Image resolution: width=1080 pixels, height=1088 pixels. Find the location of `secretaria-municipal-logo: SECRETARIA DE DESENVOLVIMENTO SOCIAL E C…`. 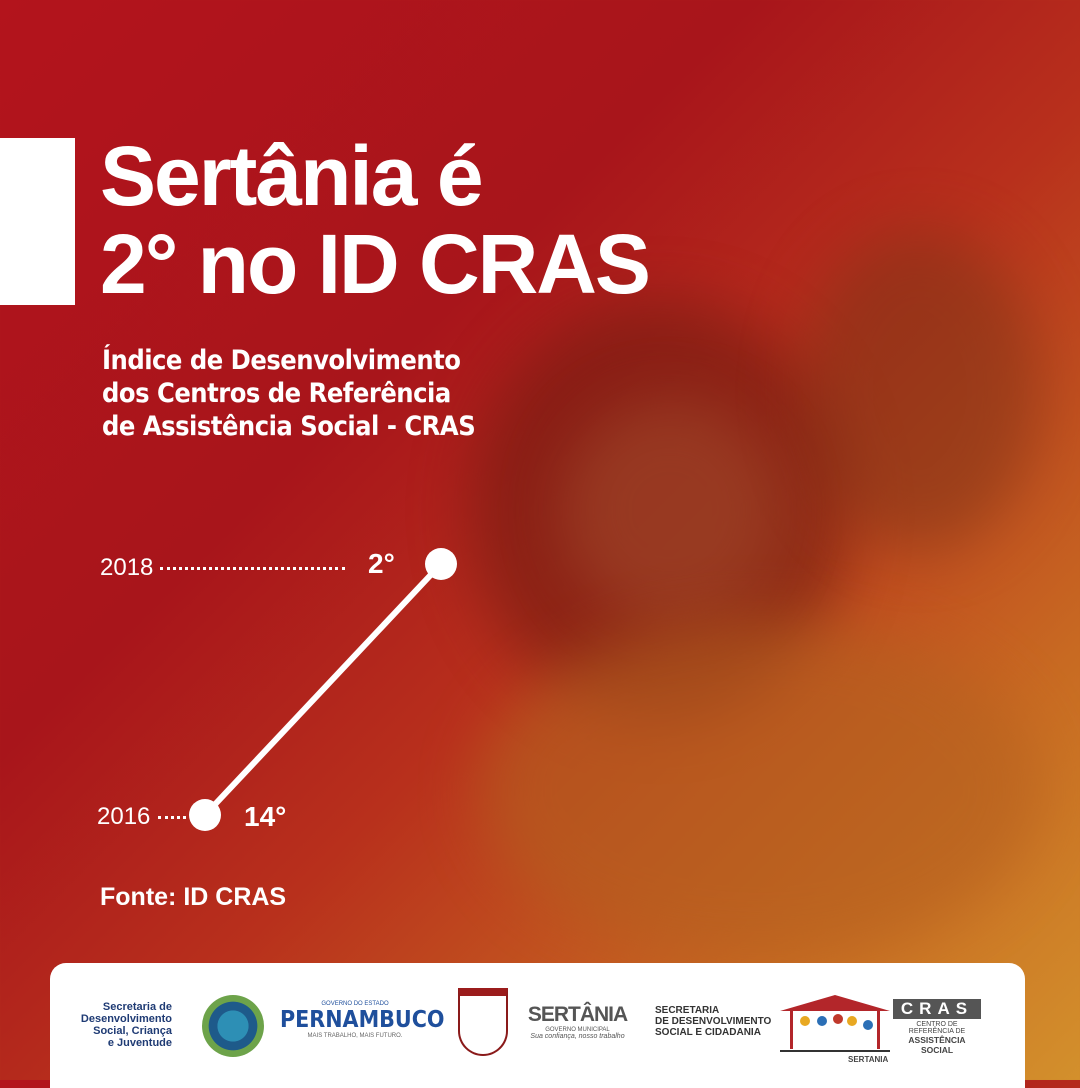

secretaria-municipal-logo: SECRETARIA DE DESENVOLVIMENTO SOCIAL E C… is located at coordinates (713, 1021).